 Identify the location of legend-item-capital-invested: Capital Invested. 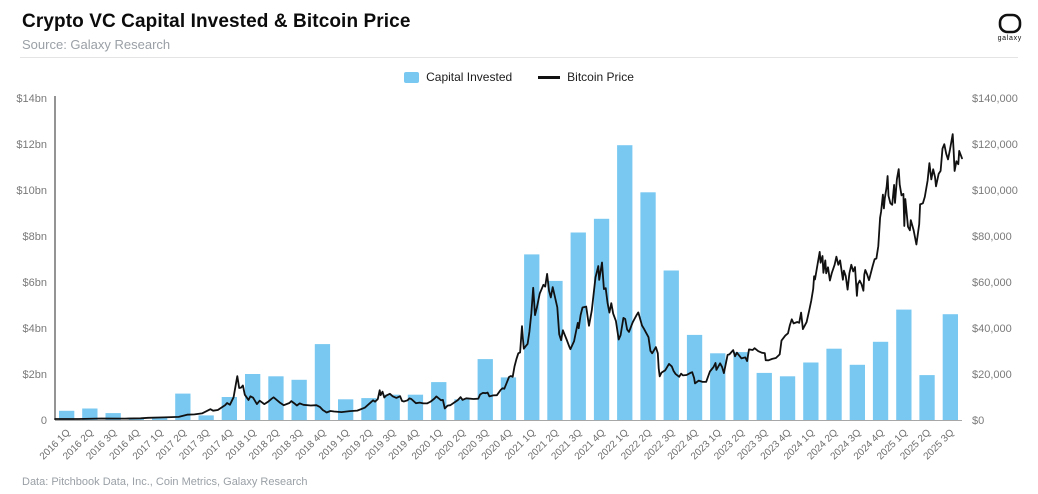
(458, 77).